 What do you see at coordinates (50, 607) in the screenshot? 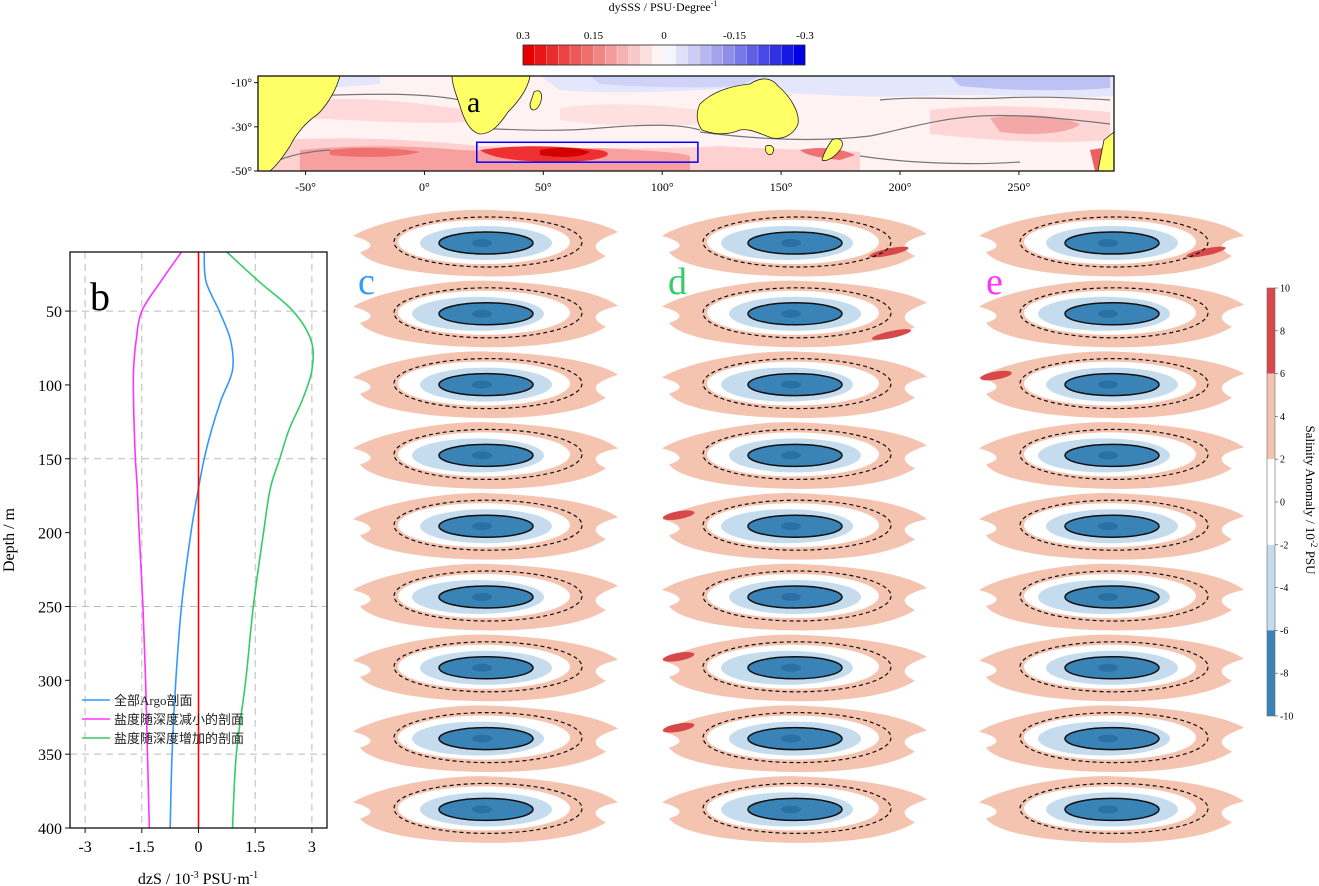
I see `panel-b-y-tick-label: 250` at bounding box center [50, 607].